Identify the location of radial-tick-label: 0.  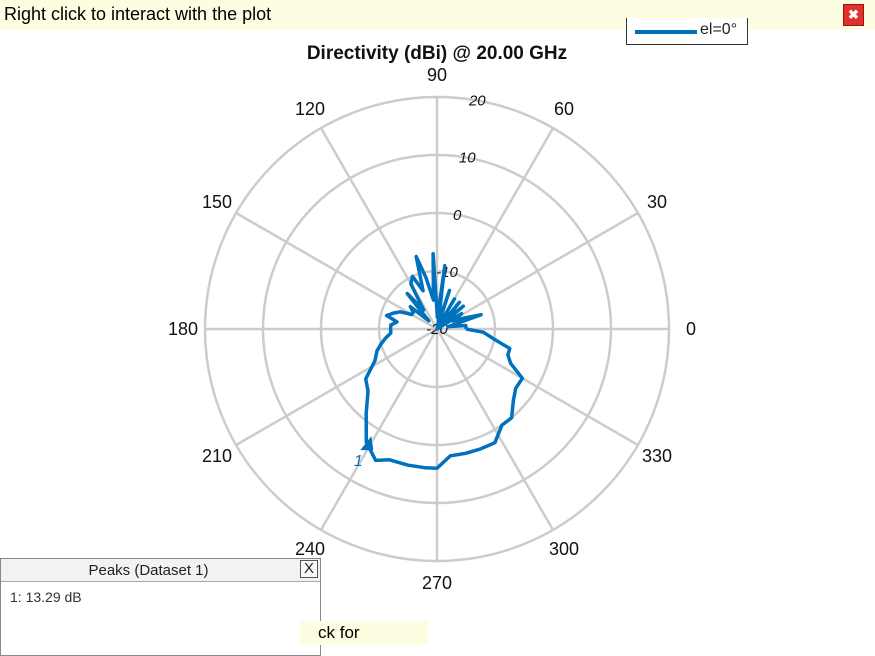
(457, 215).